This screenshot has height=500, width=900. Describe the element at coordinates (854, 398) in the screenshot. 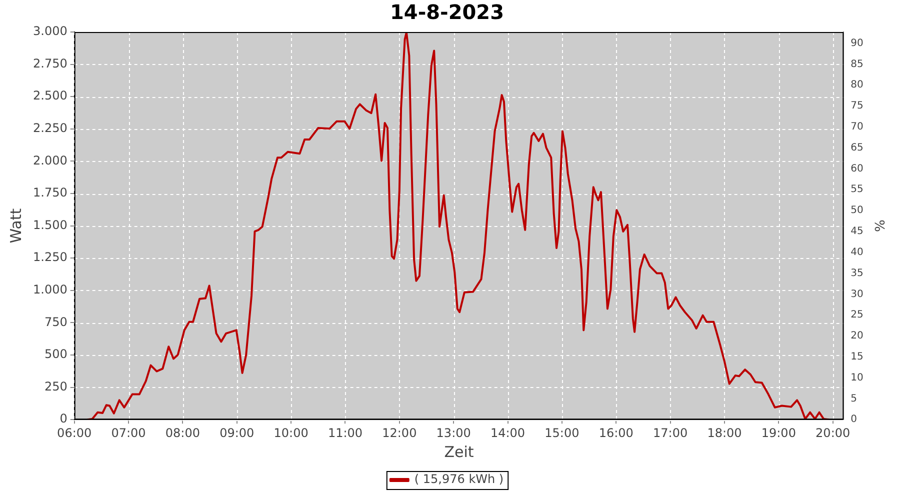

I see `y2-tick-label: 5` at that location.